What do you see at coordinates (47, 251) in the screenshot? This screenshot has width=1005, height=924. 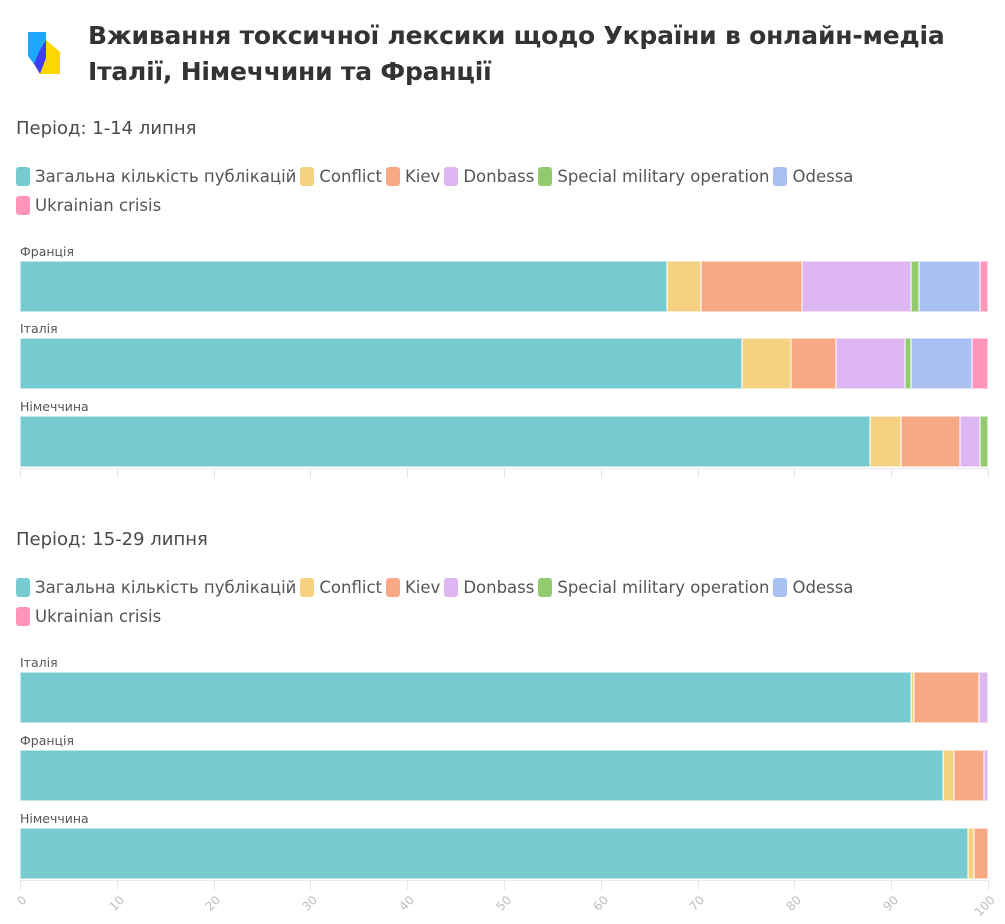 I see `category-label: Франція` at bounding box center [47, 251].